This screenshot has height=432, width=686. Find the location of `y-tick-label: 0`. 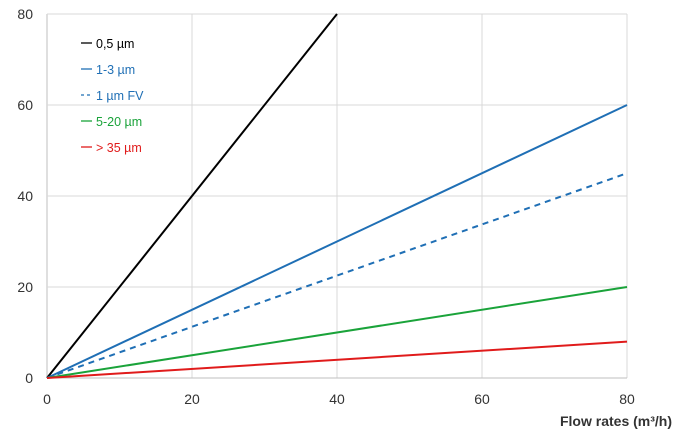

y-tick-label: 0 is located at coordinates (29, 378).